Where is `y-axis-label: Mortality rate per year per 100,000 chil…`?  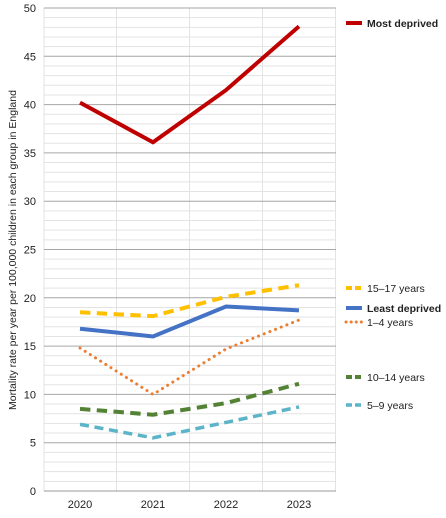 y-axis-label: Mortality rate per year per 100,000 chil… is located at coordinates (13, 250).